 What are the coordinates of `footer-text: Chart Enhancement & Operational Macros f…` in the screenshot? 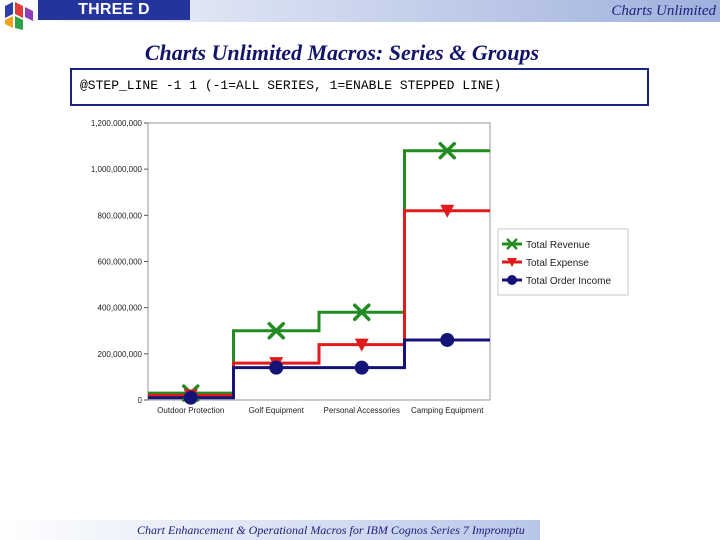 It's located at (331, 530).